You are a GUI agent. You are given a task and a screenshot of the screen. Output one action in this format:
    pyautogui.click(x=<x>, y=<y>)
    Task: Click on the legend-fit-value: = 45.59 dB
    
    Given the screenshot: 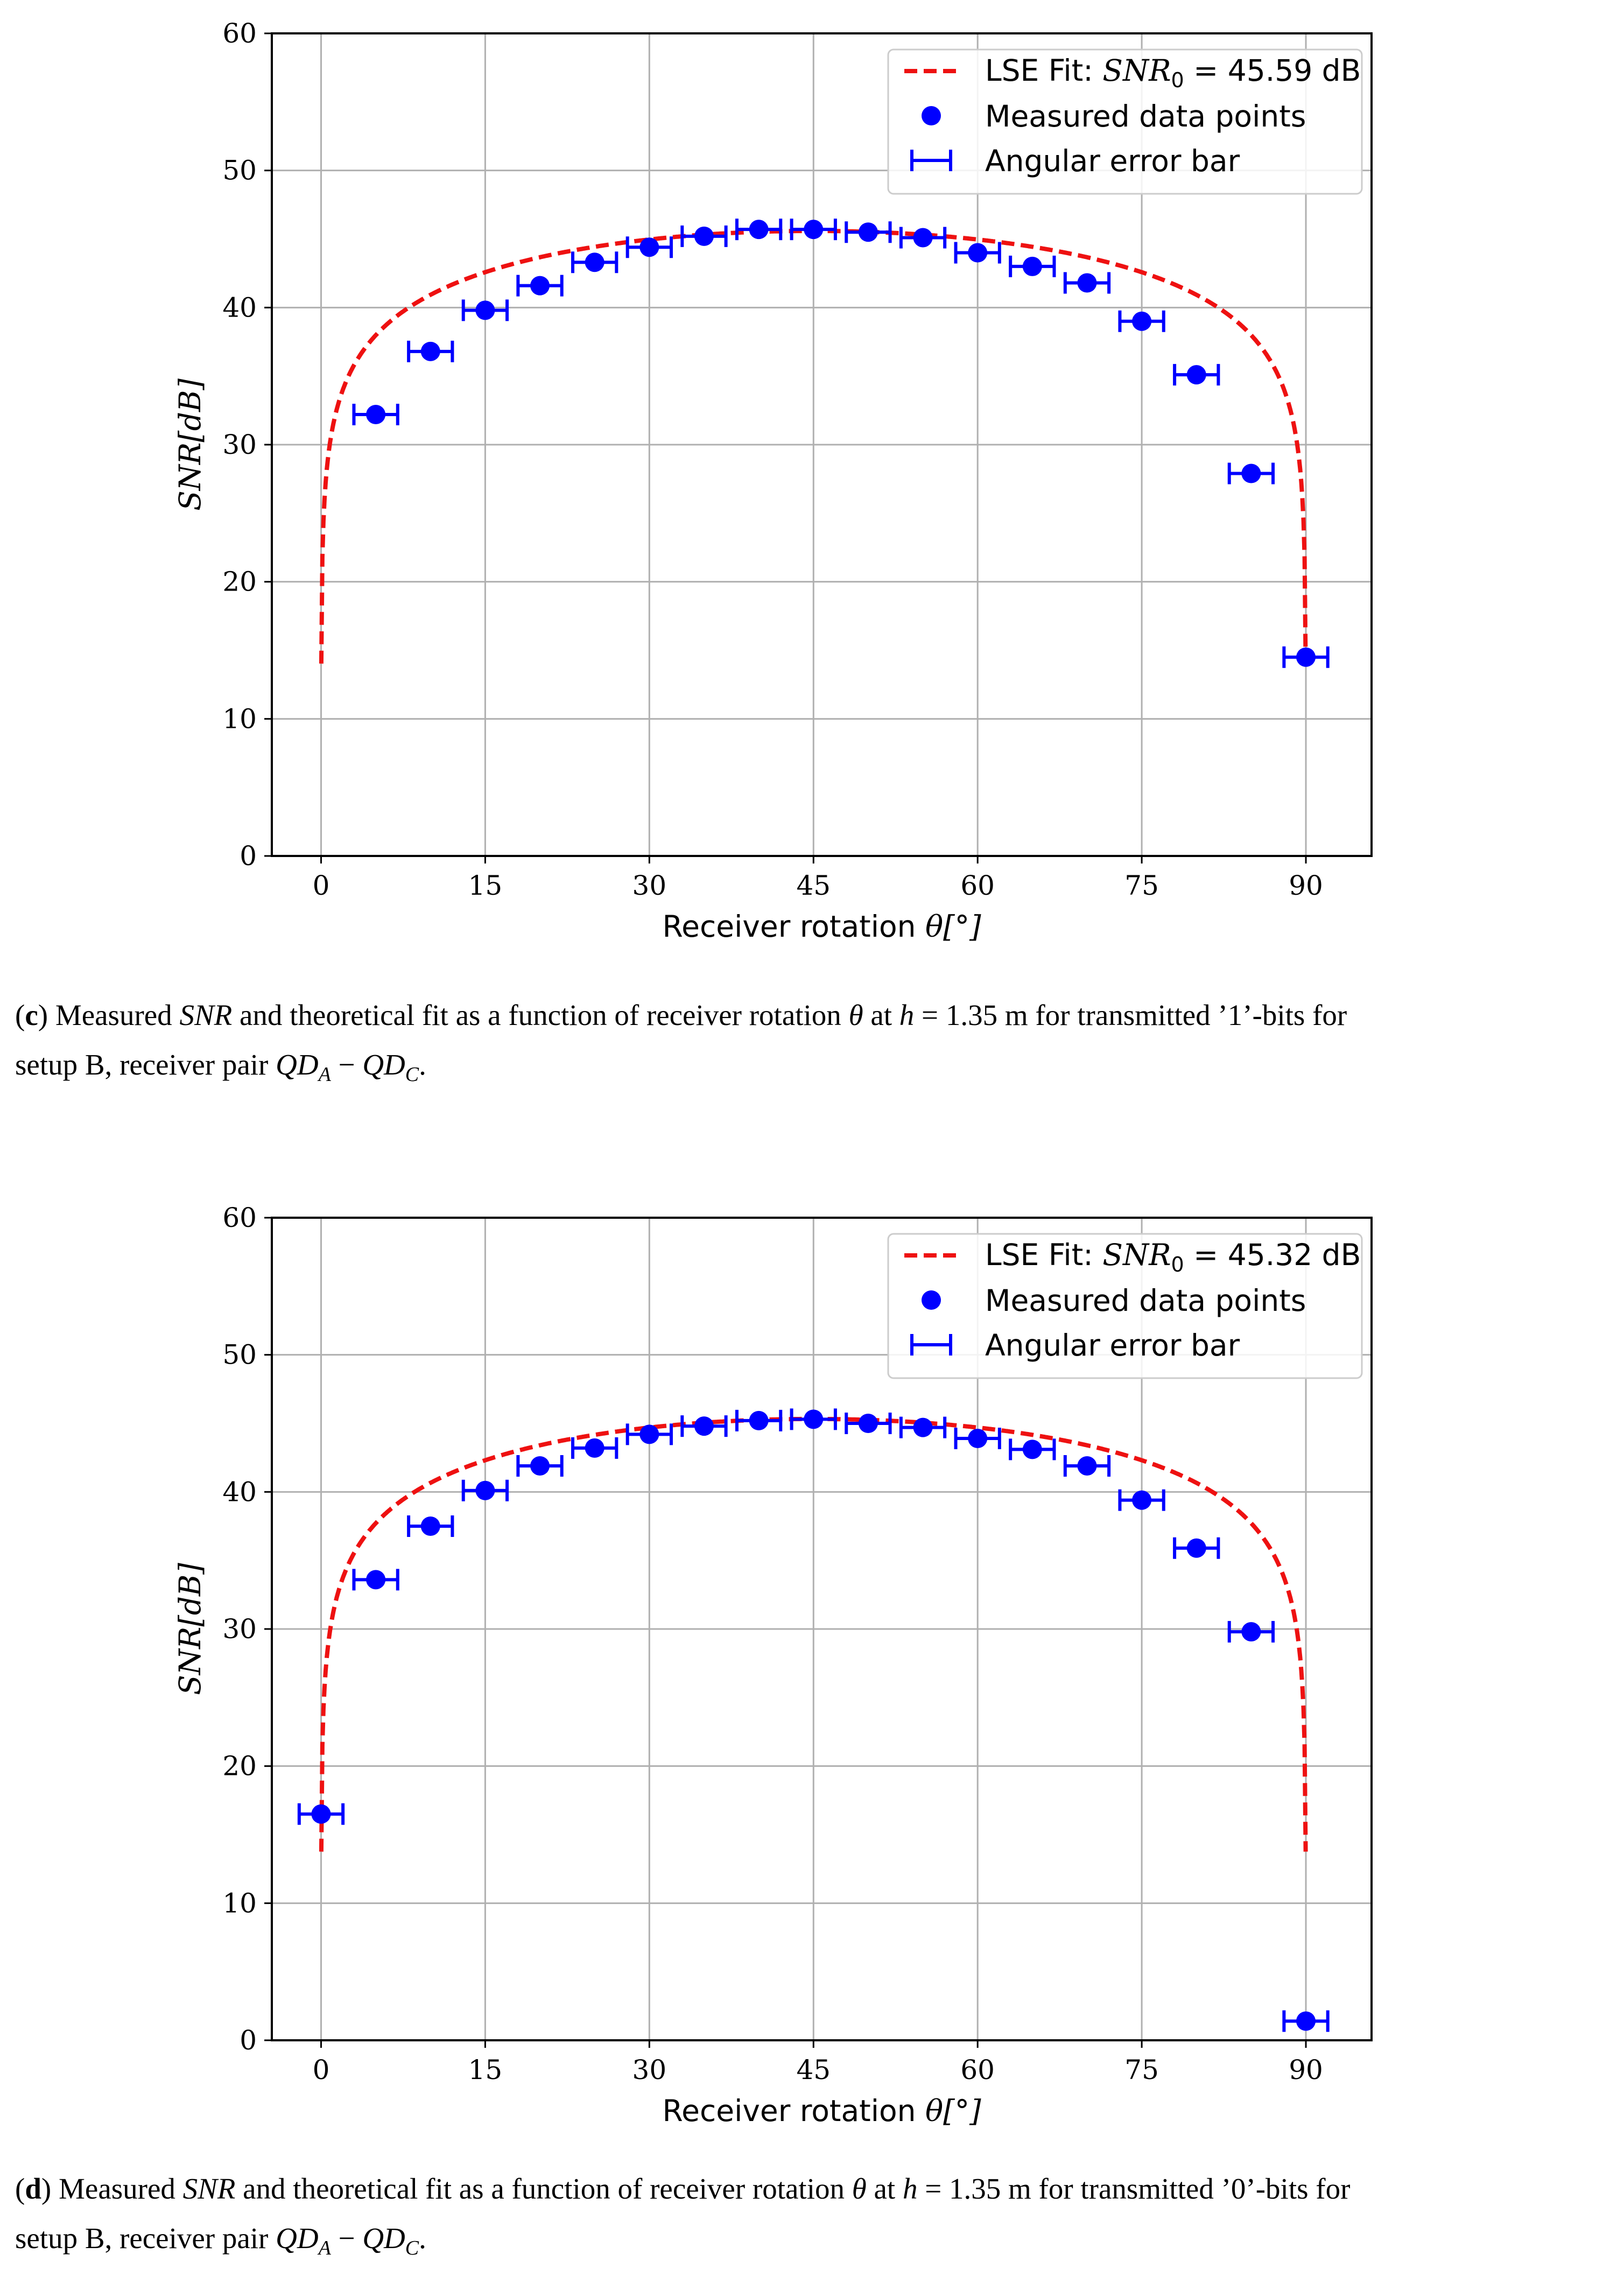 What is the action you would take?
    pyautogui.click(x=1272, y=70)
    